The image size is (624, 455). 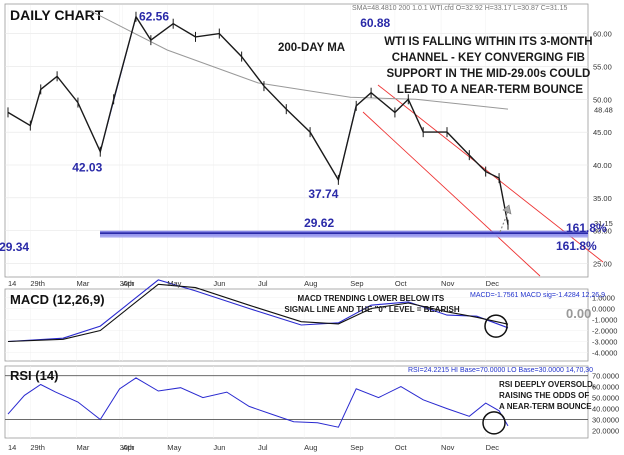 I want to click on macd-zero-text: 0.00, so click(x=578, y=313).